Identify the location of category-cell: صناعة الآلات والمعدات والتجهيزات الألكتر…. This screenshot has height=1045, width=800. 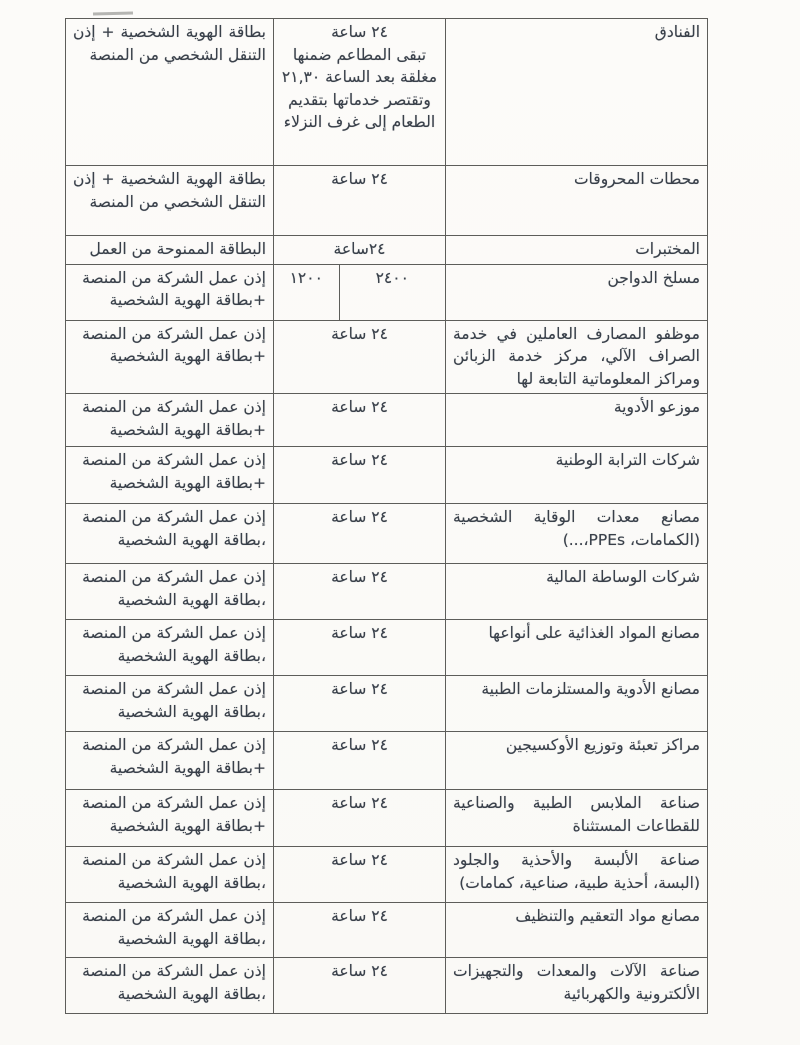
(576, 982).